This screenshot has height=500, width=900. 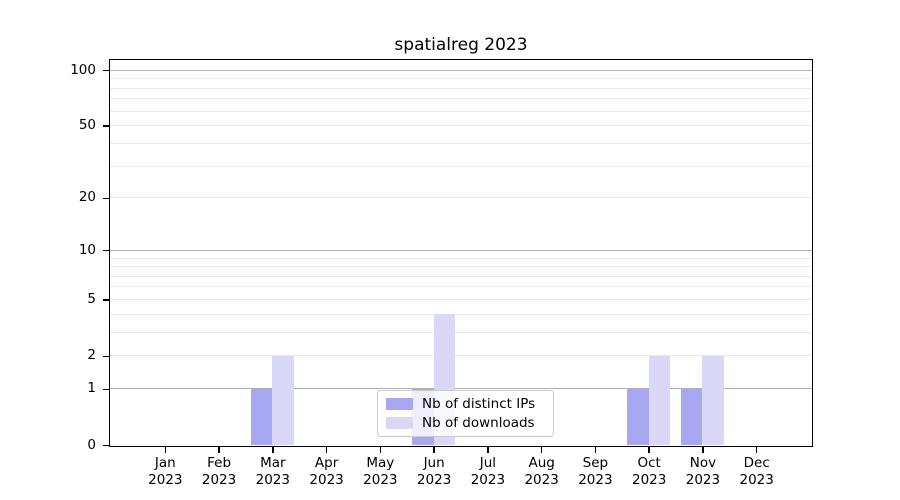 What do you see at coordinates (703, 463) in the screenshot?
I see `x-tick-month: Nov` at bounding box center [703, 463].